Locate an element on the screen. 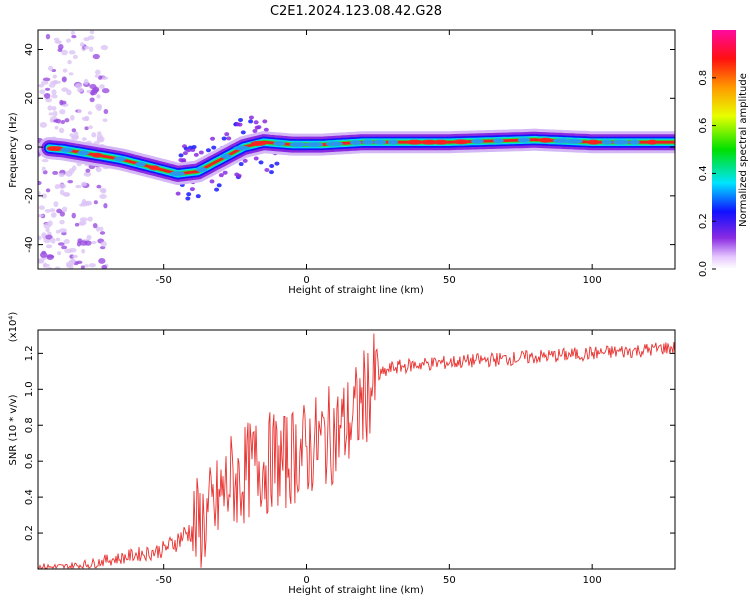 Image resolution: width=750 pixels, height=600 pixels. snr-y-axis-label: SNR (10 * v/v) is located at coordinates (13, 429).